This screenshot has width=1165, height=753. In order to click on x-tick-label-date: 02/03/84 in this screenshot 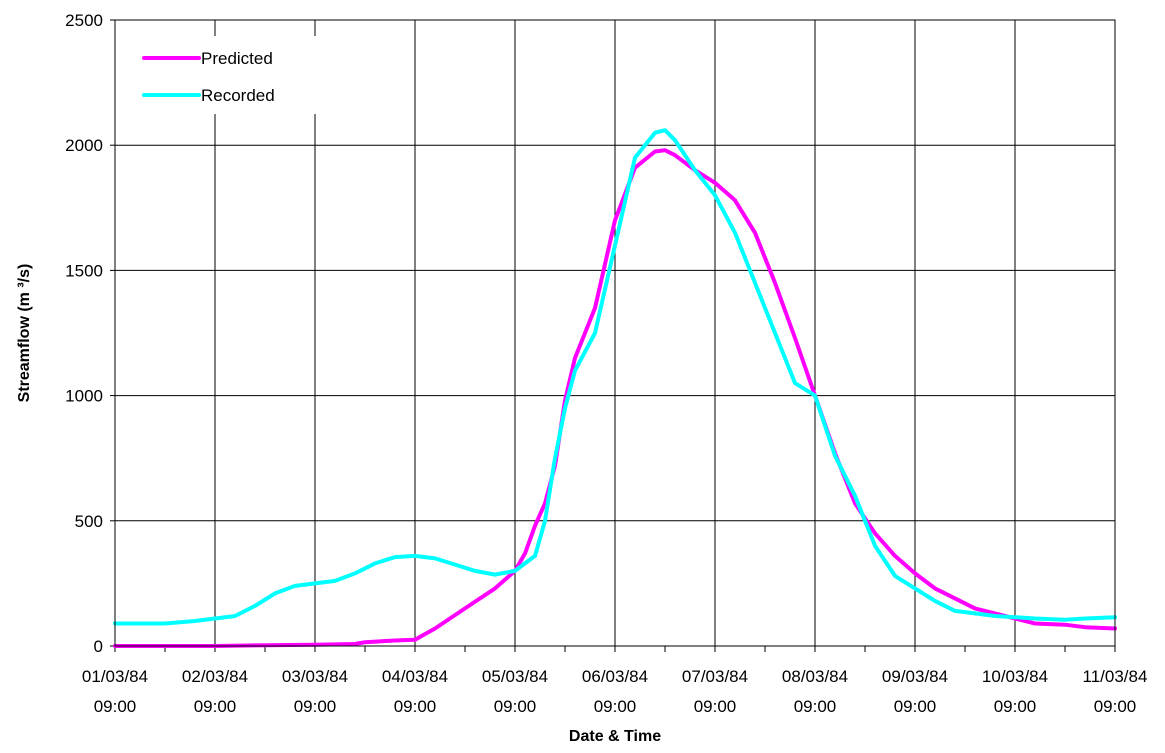, I will do `click(215, 676)`.